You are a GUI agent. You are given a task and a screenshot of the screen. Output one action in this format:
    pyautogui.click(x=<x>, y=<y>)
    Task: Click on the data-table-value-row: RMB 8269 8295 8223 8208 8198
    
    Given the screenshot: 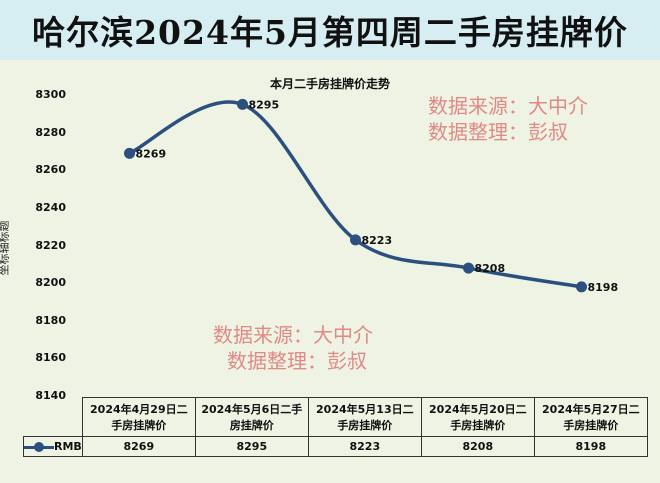 What is the action you would take?
    pyautogui.click(x=335, y=446)
    